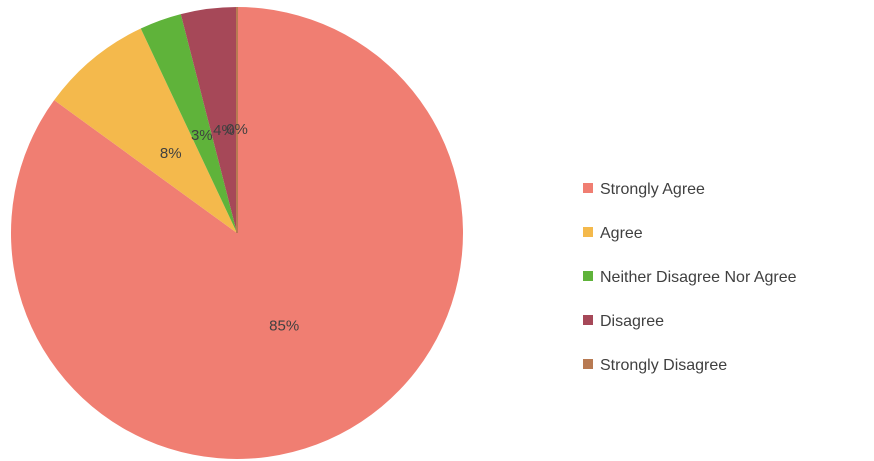  What do you see at coordinates (588, 276) in the screenshot?
I see `legend-swatch-neither-disagree-nor-agree` at bounding box center [588, 276].